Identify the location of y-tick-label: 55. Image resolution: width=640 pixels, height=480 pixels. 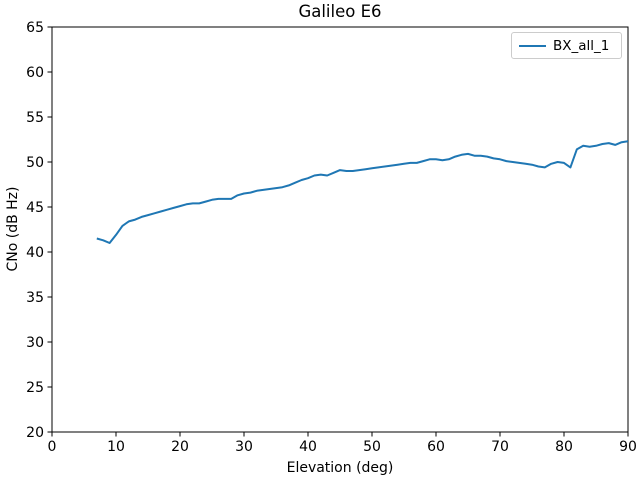
(35, 118).